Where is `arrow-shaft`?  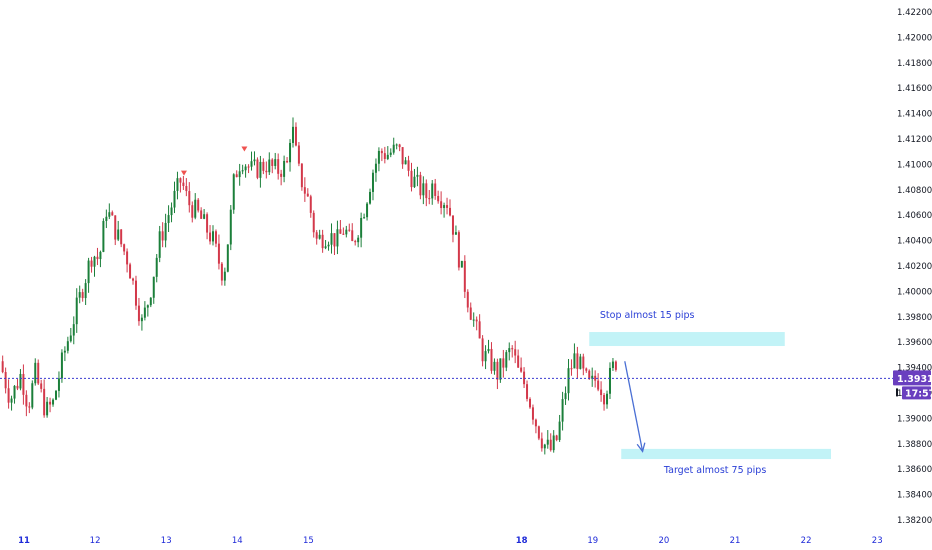 arrow-shaft is located at coordinates (634, 406).